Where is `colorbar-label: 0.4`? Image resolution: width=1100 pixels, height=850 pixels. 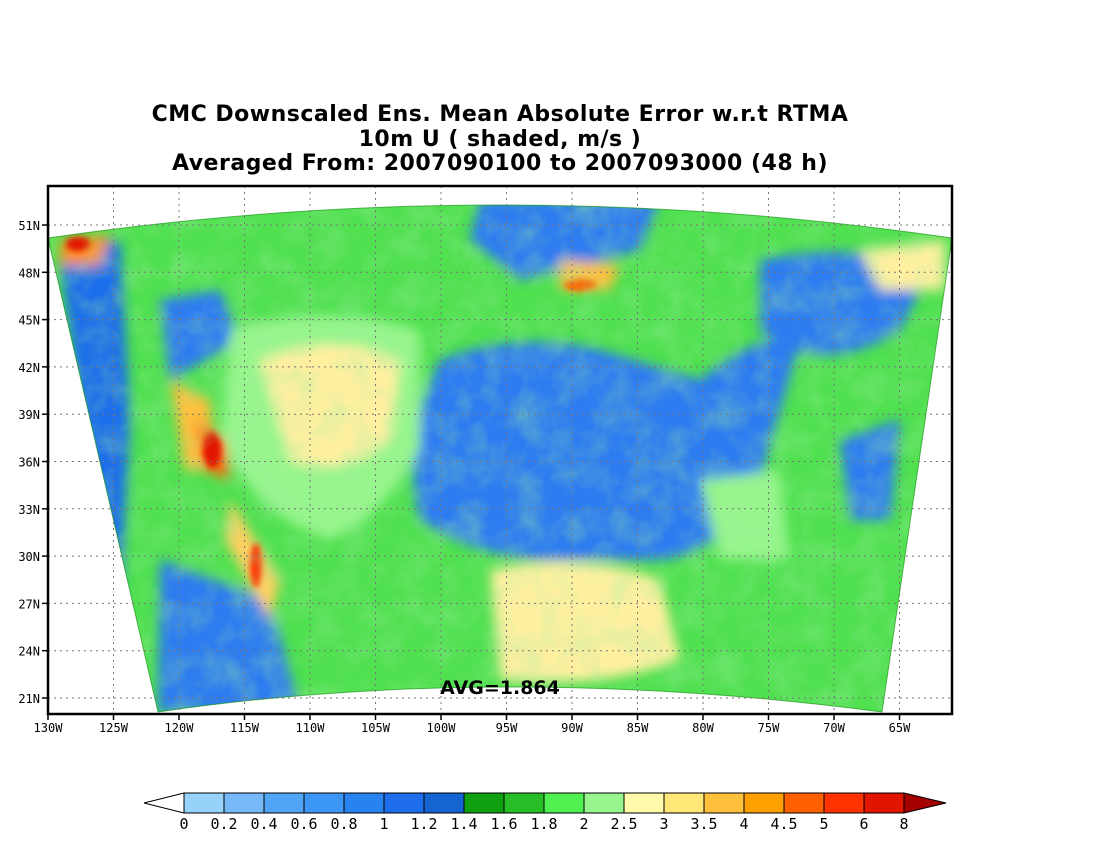 colorbar-label: 0.4 is located at coordinates (263, 824).